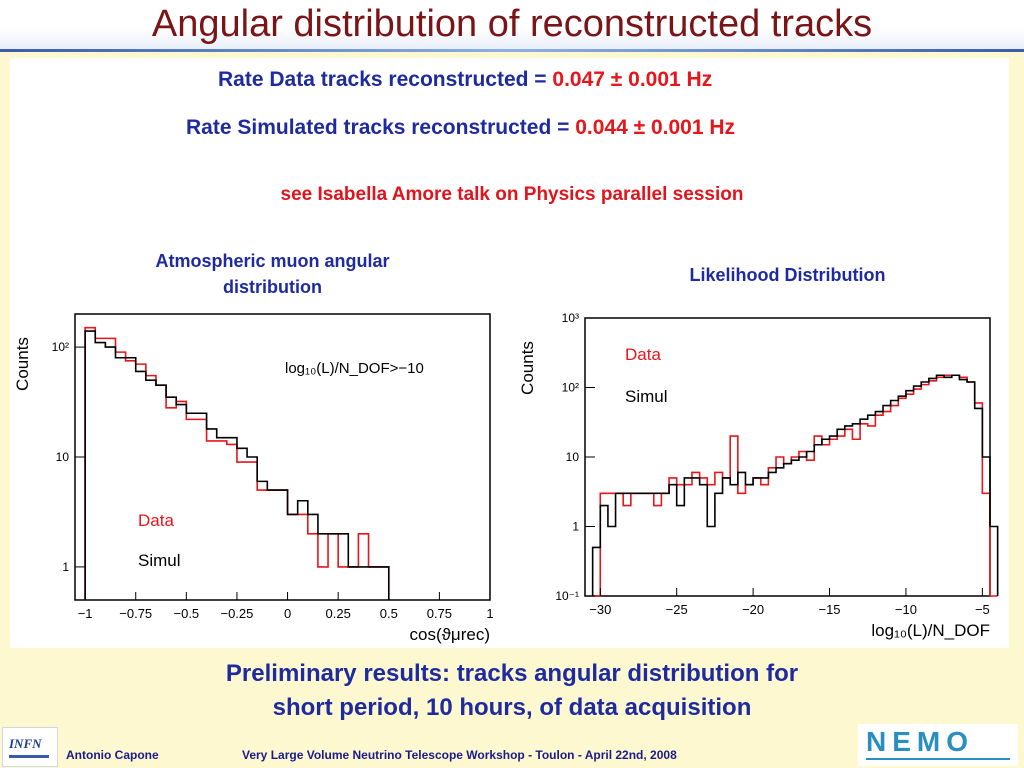 Image resolution: width=1024 pixels, height=768 pixels. Describe the element at coordinates (287, 613) in the screenshot. I see `x-tick-label: 0` at that location.